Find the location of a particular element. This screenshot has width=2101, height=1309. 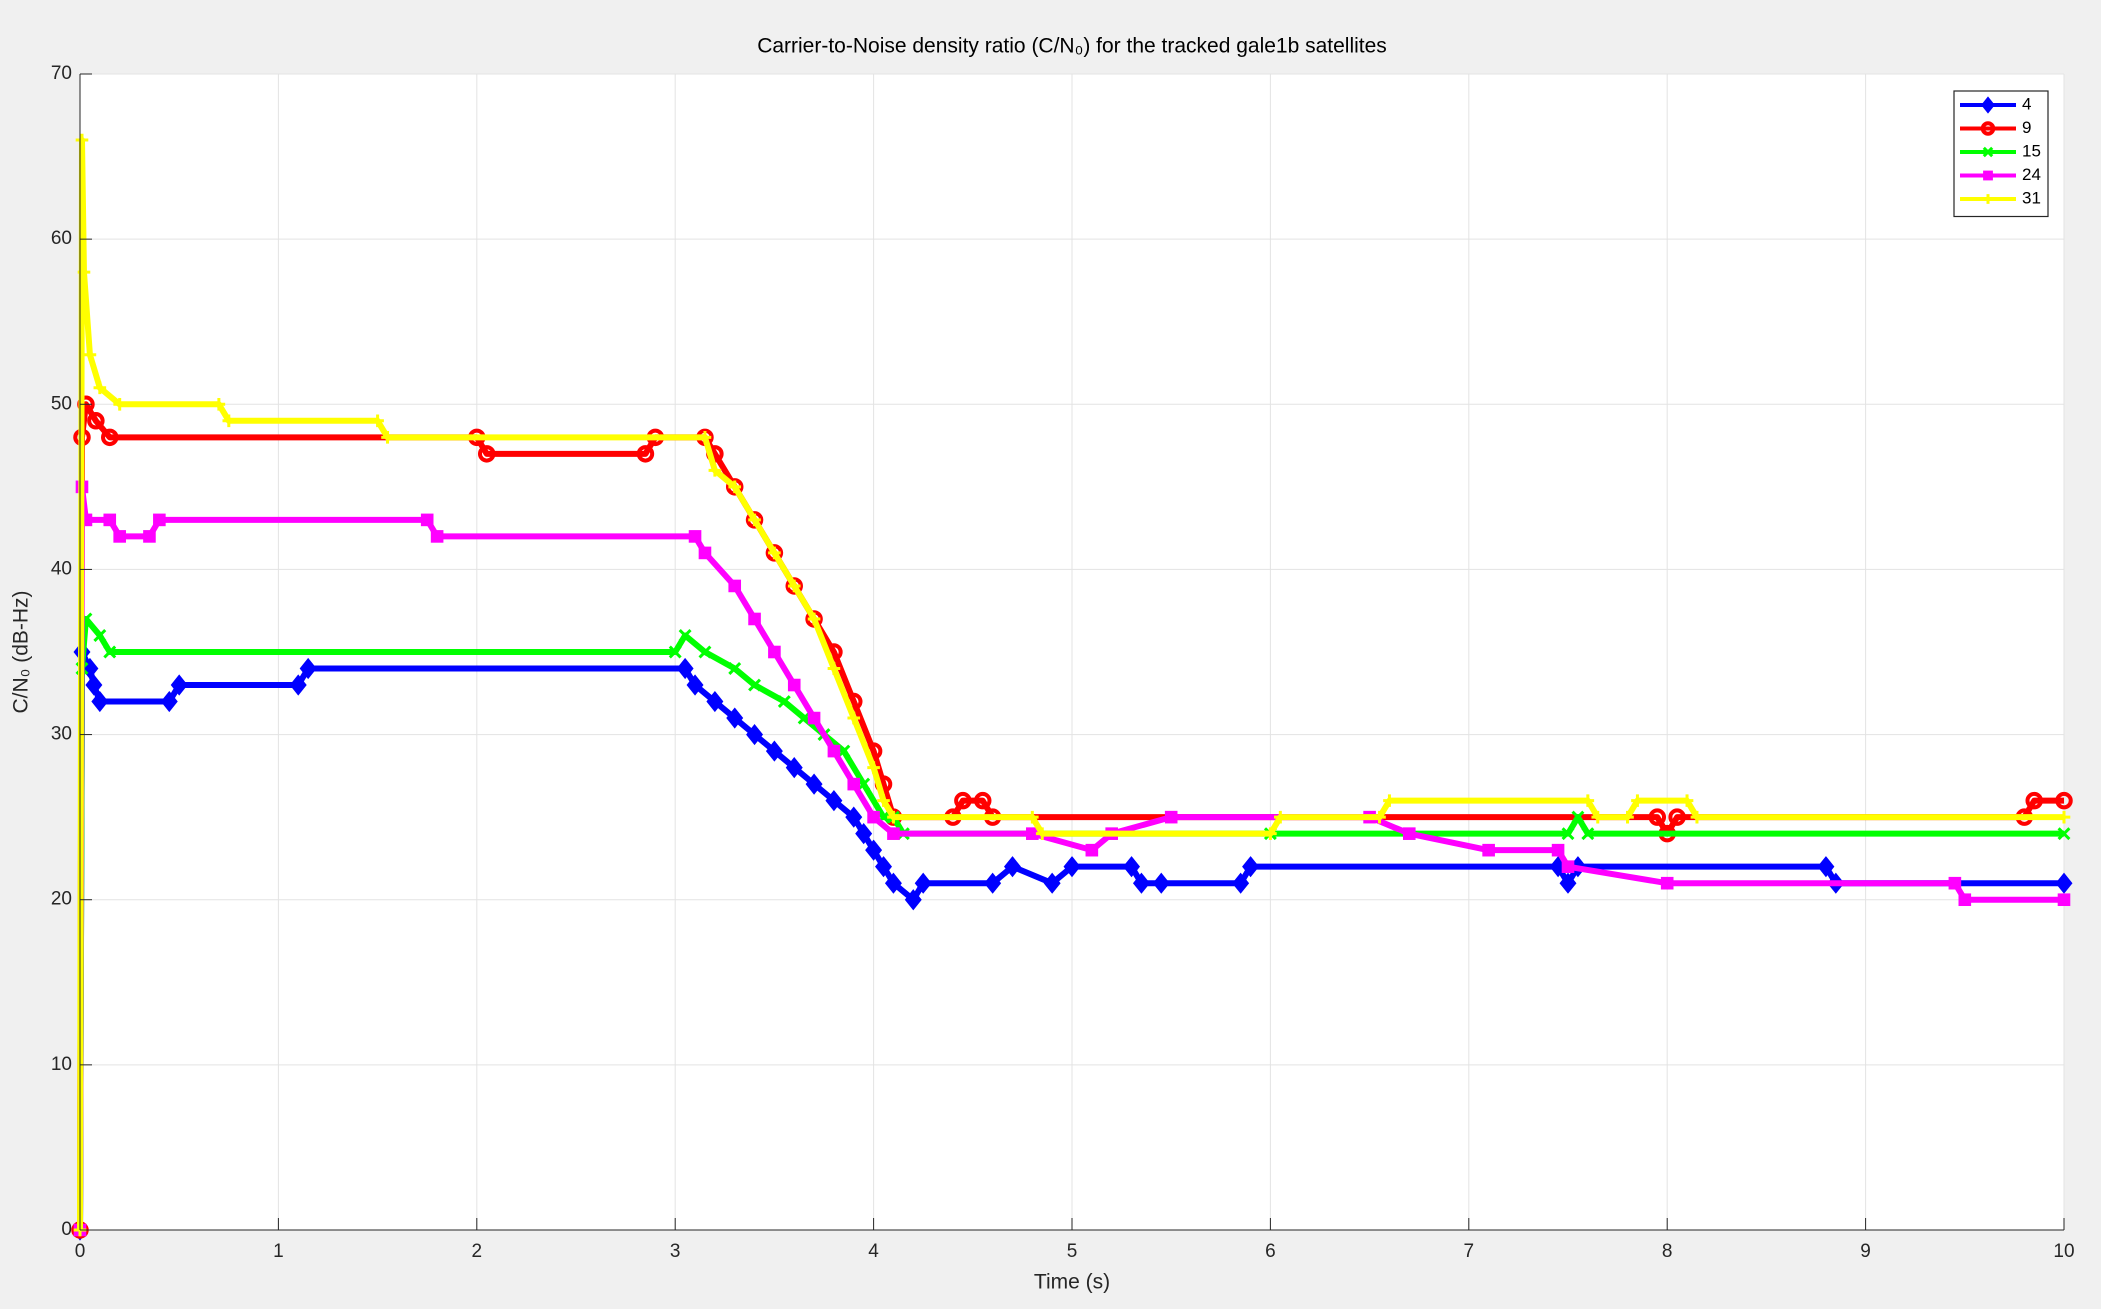

y-tick-label: 60 is located at coordinates (61, 238).